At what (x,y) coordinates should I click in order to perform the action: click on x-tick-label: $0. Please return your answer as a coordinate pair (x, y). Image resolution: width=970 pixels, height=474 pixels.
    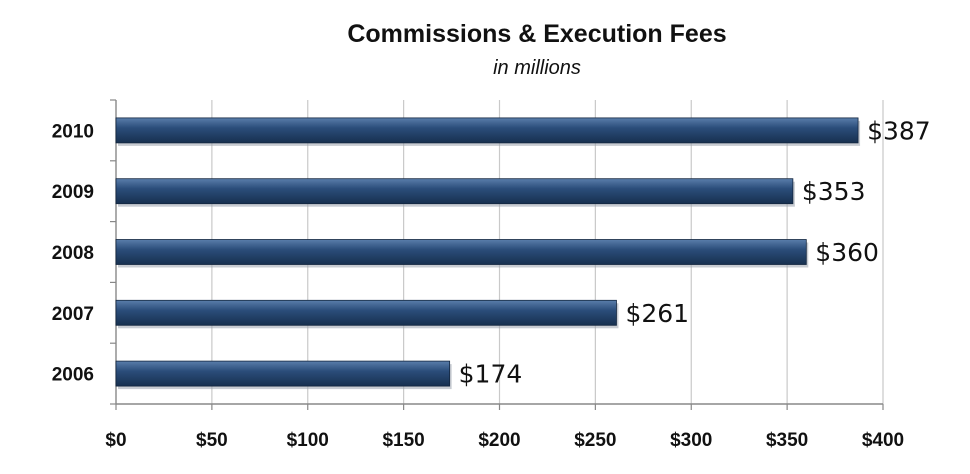
    Looking at the image, I should click on (115, 440).